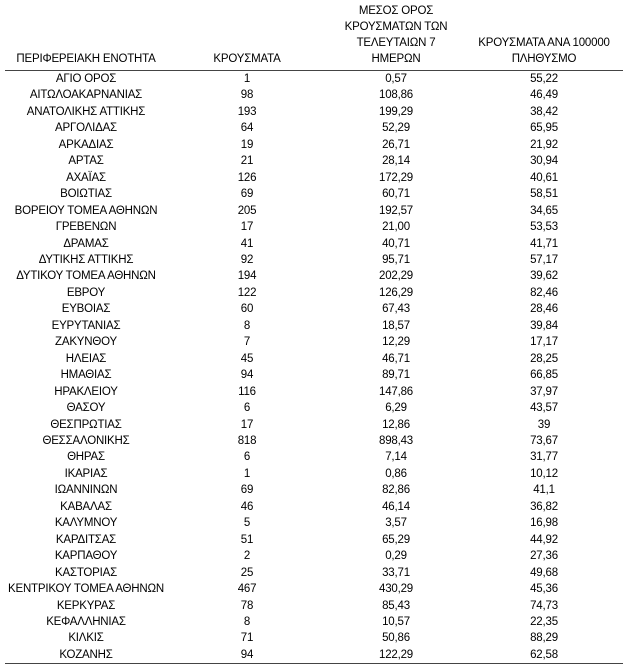 The width and height of the screenshot is (623, 664). What do you see at coordinates (396, 111) in the screenshot?
I see `cell-7day-average: 199,29` at bounding box center [396, 111].